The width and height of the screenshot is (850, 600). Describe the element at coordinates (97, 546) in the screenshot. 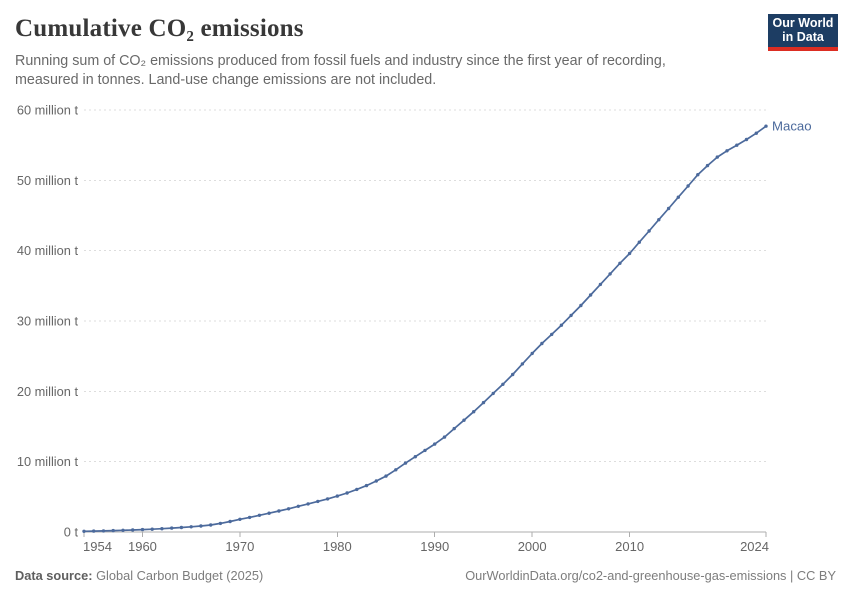

I see `x-axis-label: 1954` at that location.